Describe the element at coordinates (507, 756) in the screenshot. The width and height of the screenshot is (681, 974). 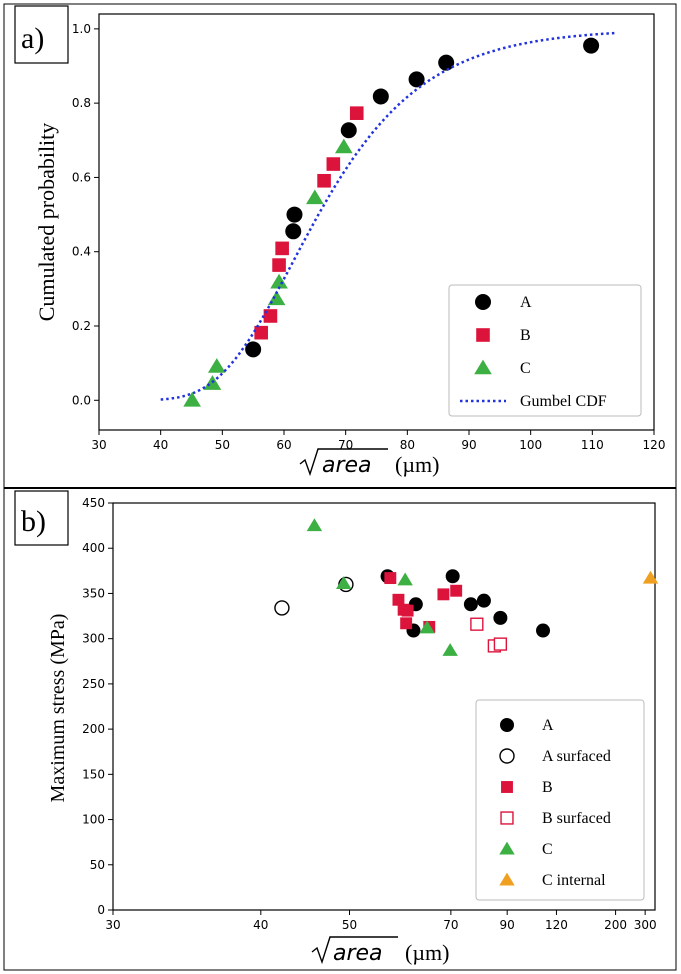
I see `b-legend-swatch-a-surfaced` at that location.